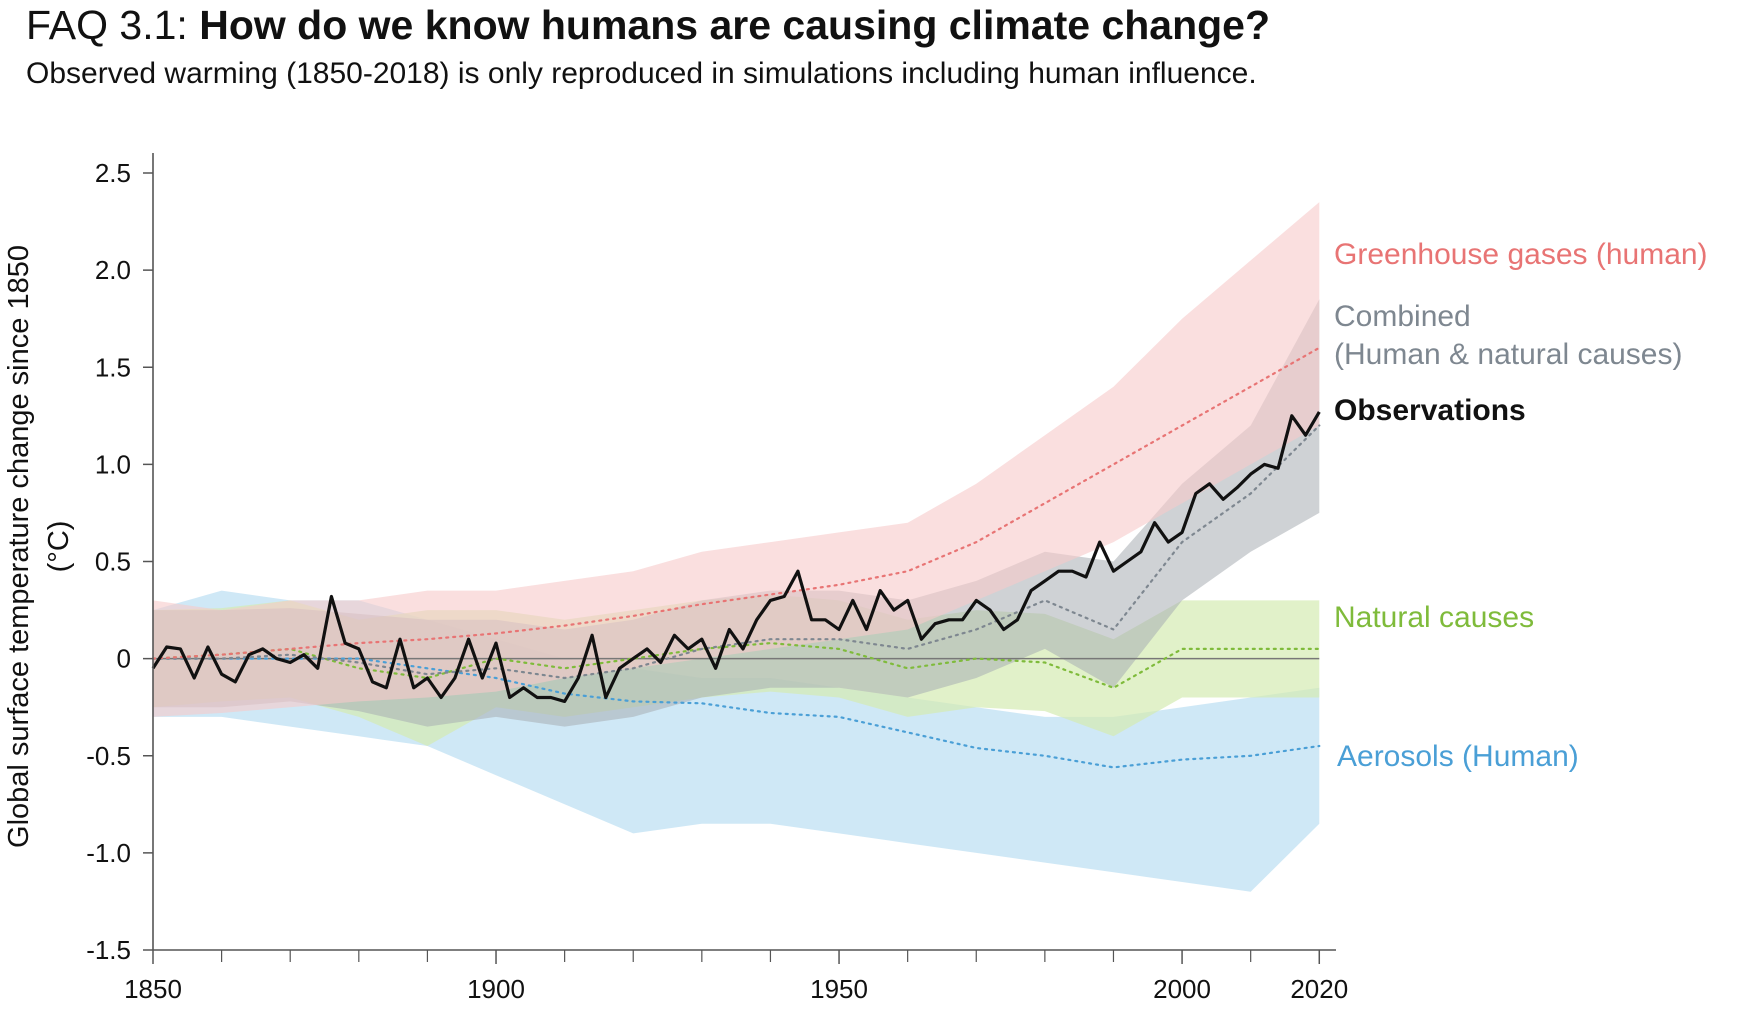 The height and width of the screenshot is (1024, 1749). What do you see at coordinates (108, 853) in the screenshot?
I see `y-tick-label: -1.0` at bounding box center [108, 853].